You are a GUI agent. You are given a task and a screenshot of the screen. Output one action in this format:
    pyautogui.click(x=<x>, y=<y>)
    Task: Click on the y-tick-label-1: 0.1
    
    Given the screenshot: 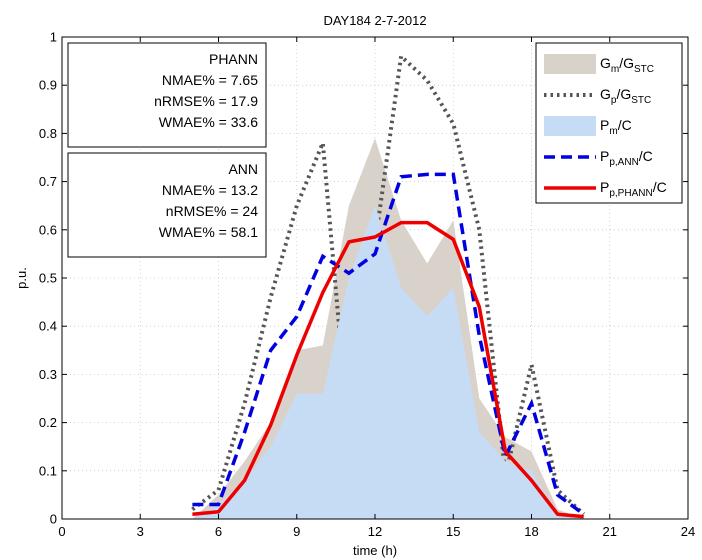 What is the action you would take?
    pyautogui.click(x=48, y=470)
    